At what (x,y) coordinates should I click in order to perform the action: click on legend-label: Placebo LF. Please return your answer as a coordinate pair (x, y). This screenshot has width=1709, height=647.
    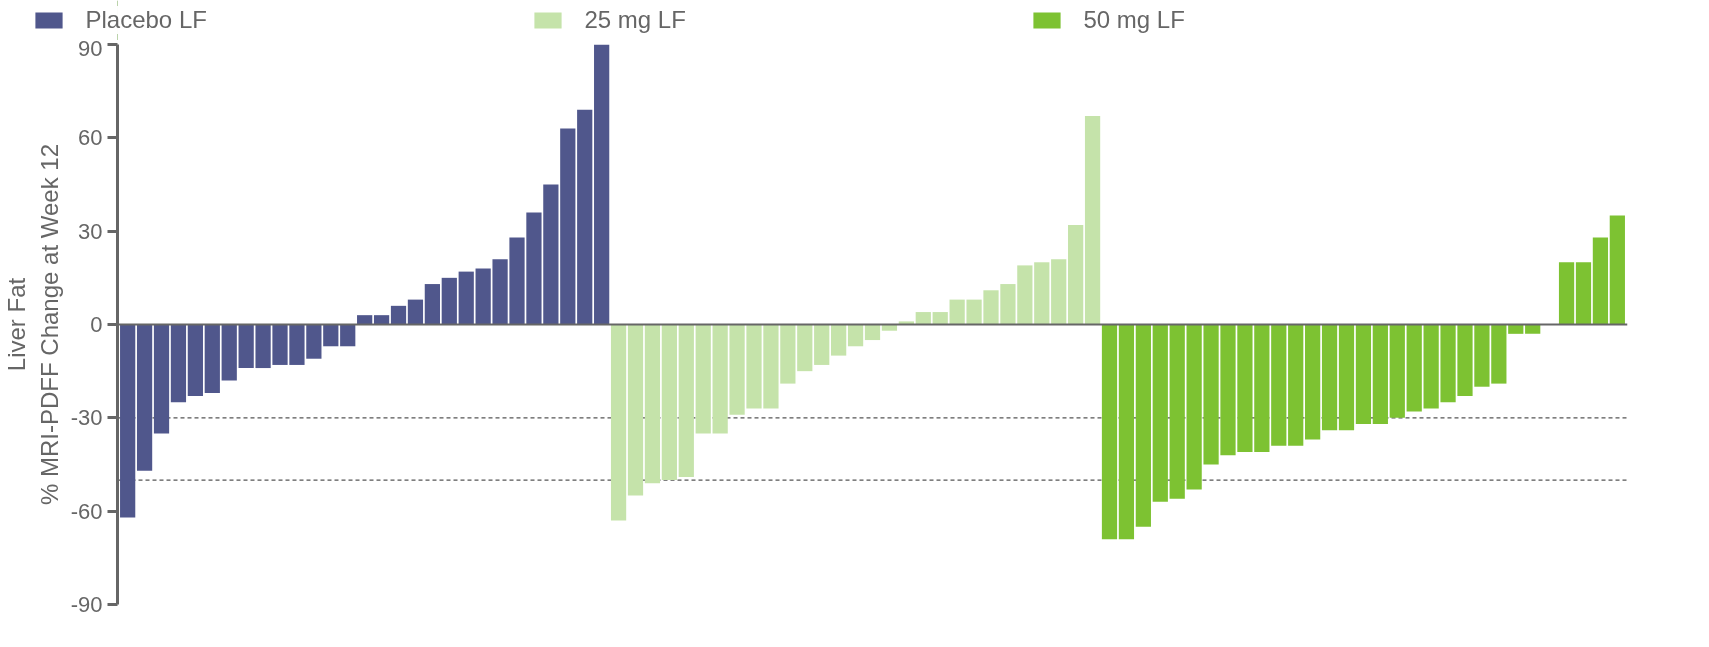
    Looking at the image, I should click on (146, 20).